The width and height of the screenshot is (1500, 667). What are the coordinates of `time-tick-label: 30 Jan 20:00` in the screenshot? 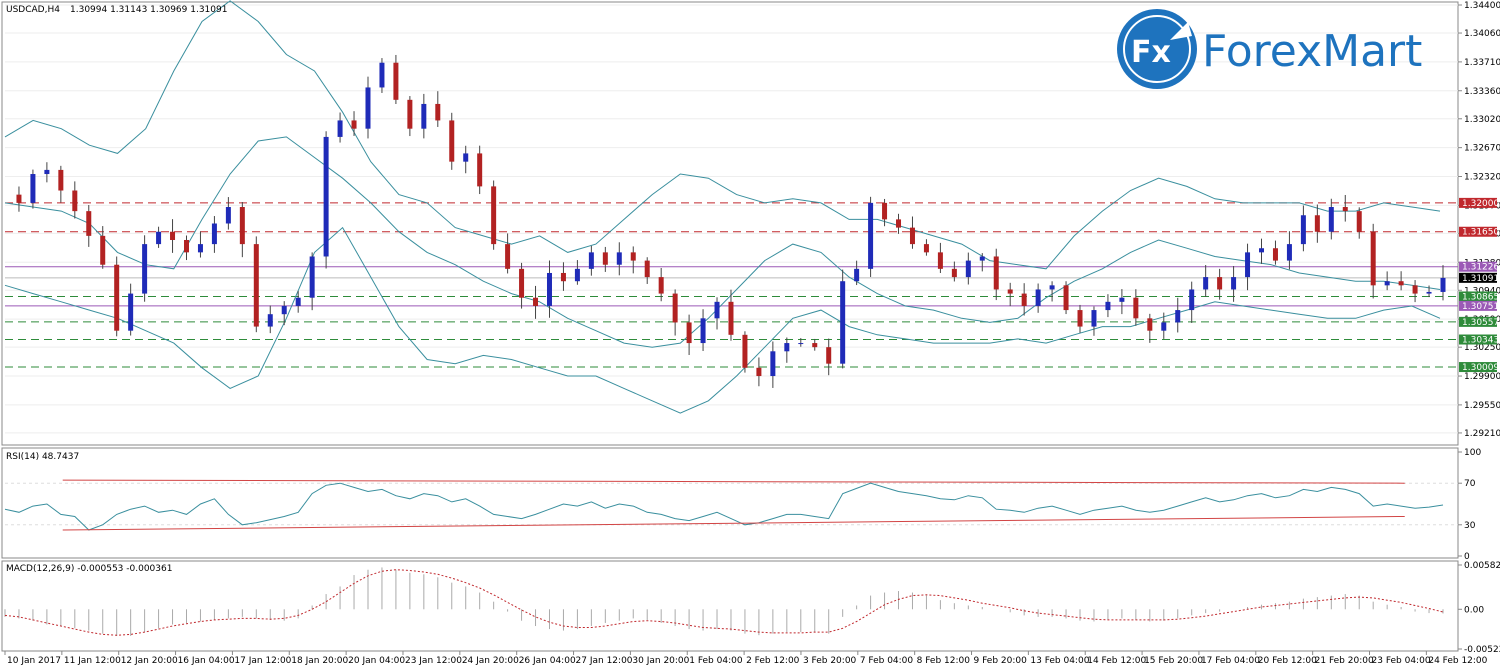 It's located at (660, 661).